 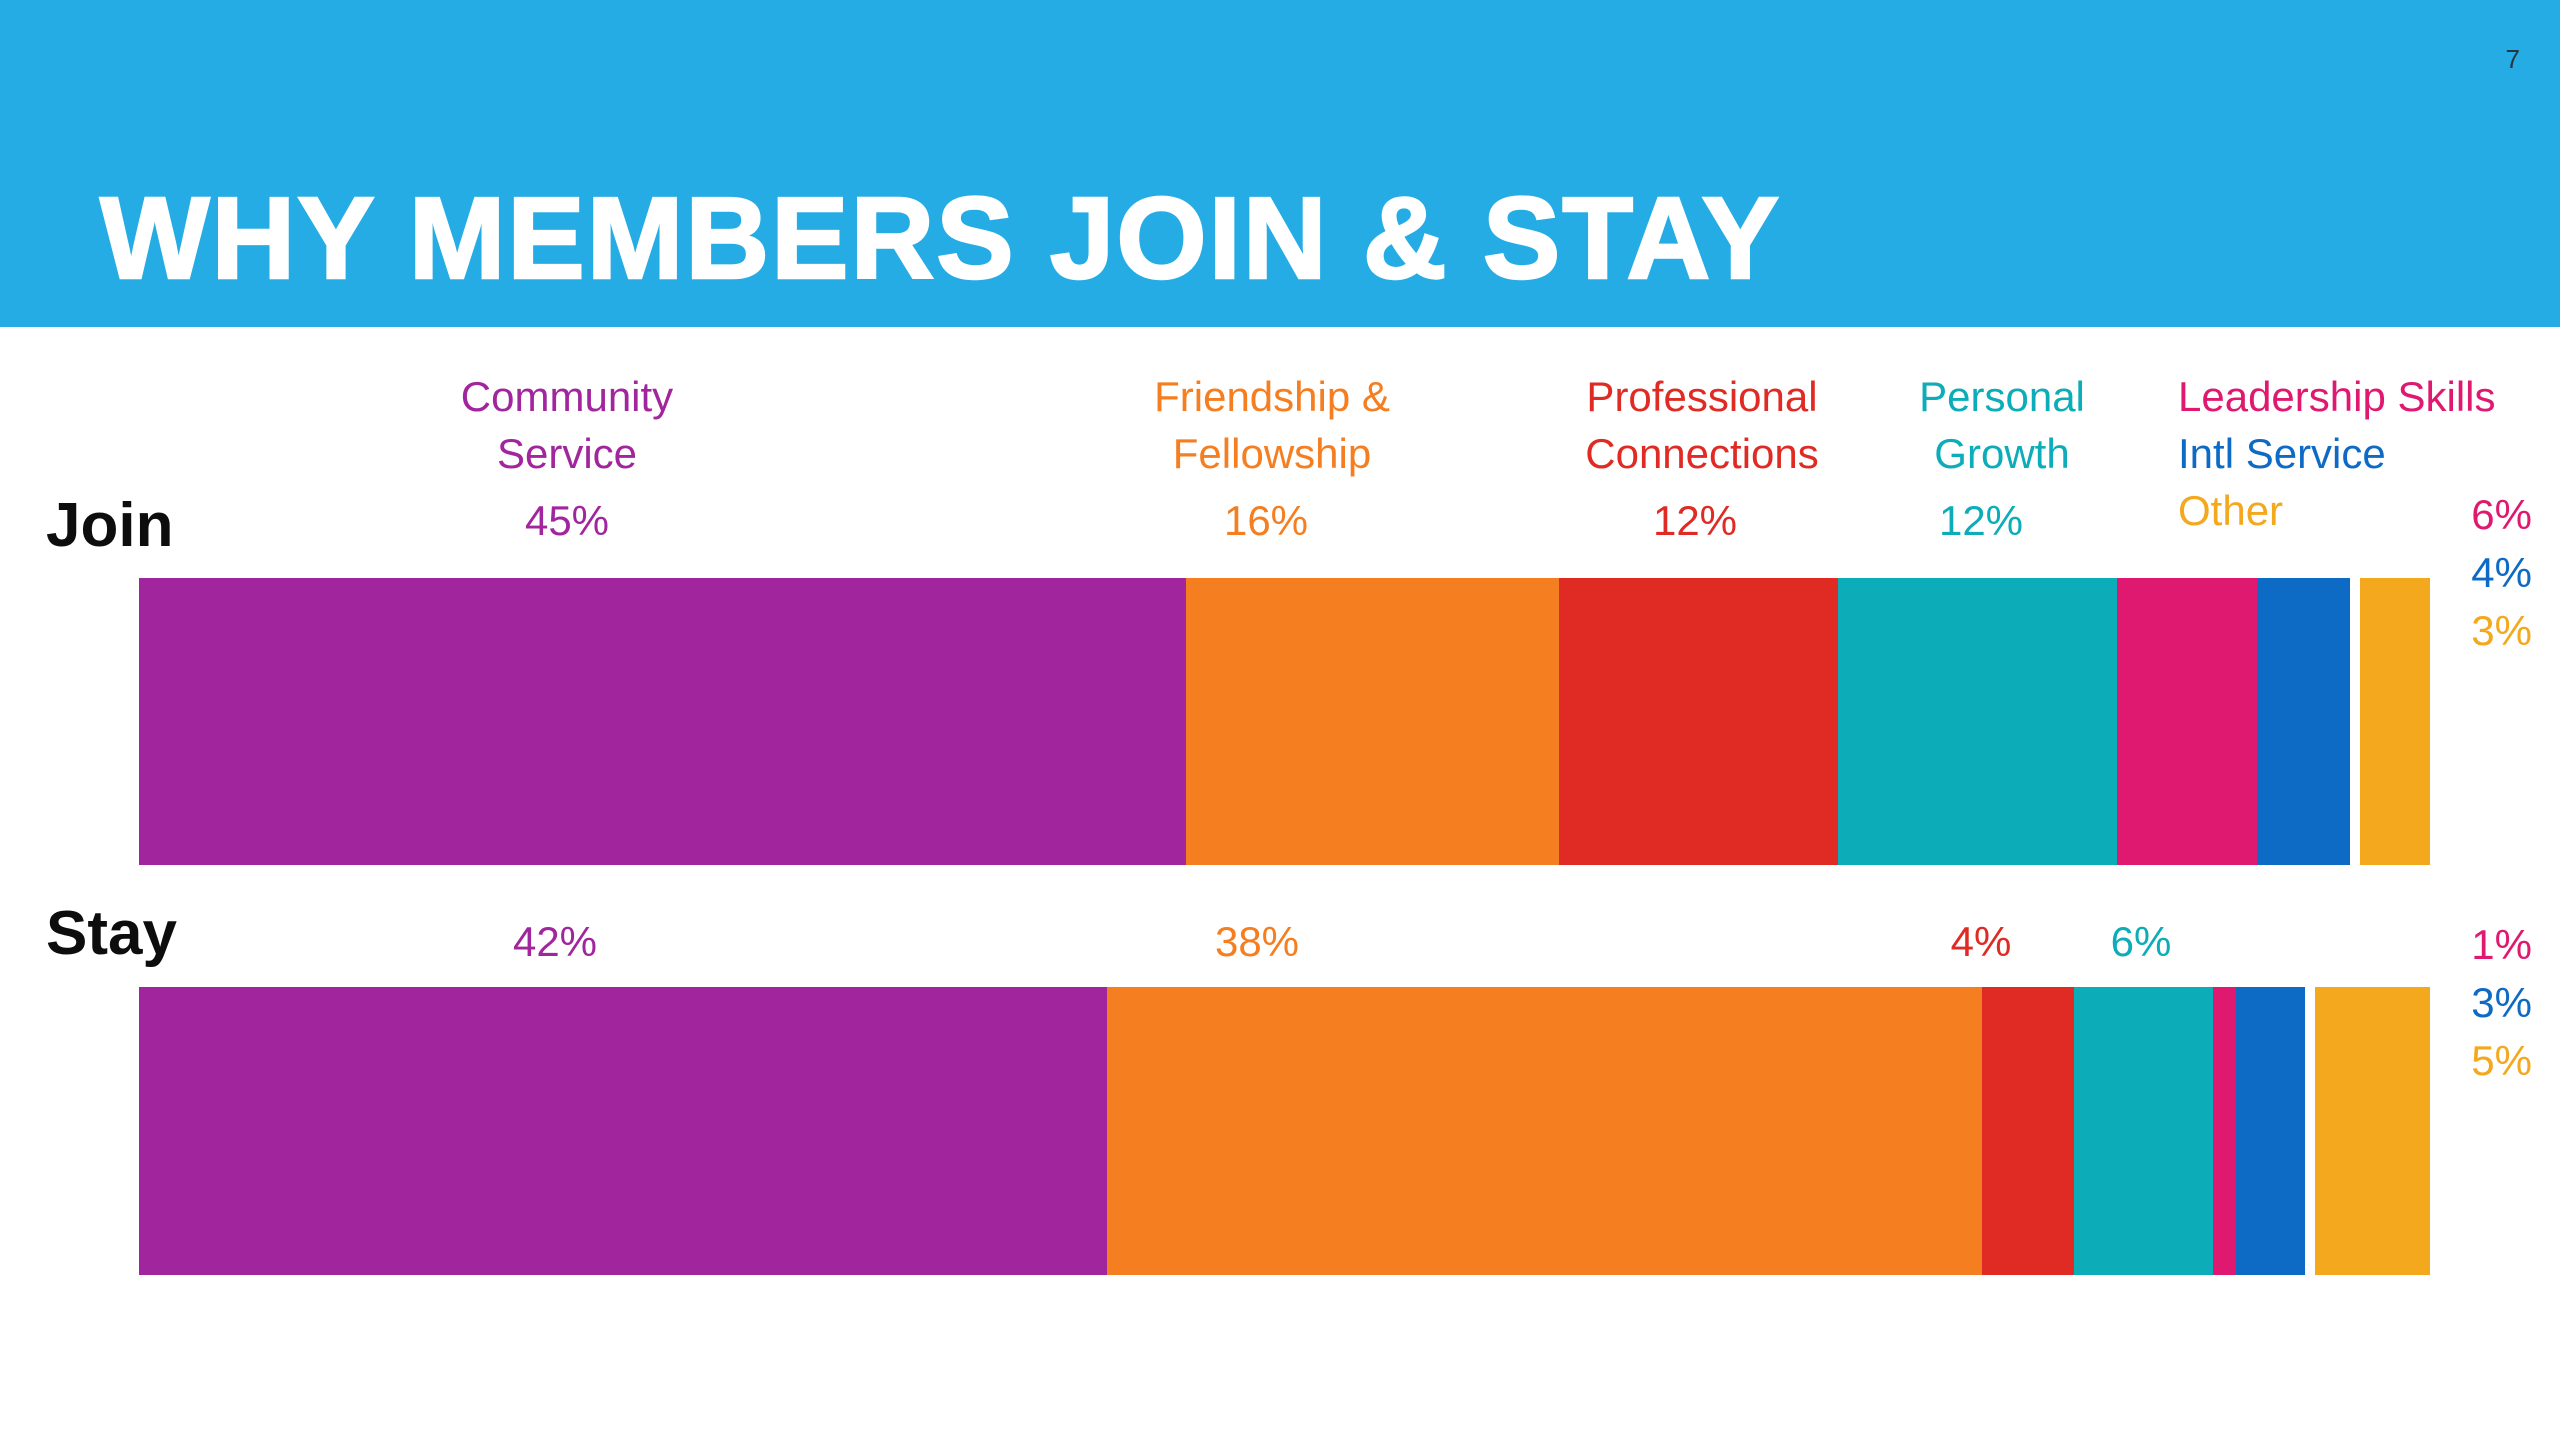 What do you see at coordinates (111, 933) in the screenshot?
I see `row-label-stay: Stay` at bounding box center [111, 933].